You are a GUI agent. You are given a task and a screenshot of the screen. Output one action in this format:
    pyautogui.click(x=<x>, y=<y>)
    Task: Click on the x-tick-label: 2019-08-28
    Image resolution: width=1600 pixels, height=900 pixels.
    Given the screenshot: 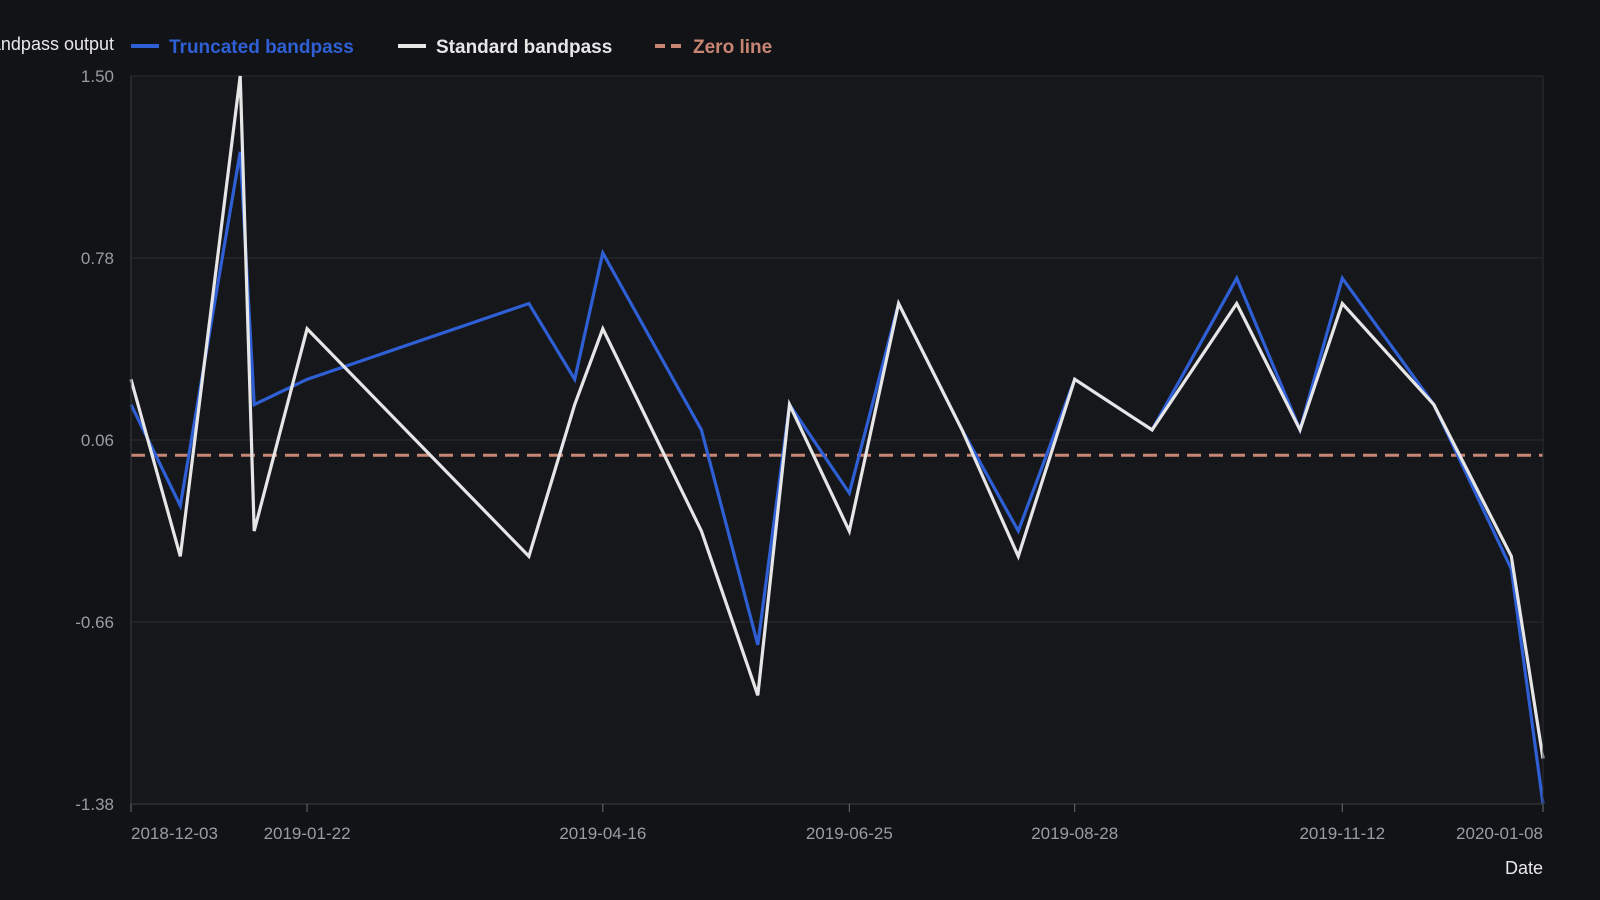 What is the action you would take?
    pyautogui.click(x=1074, y=833)
    